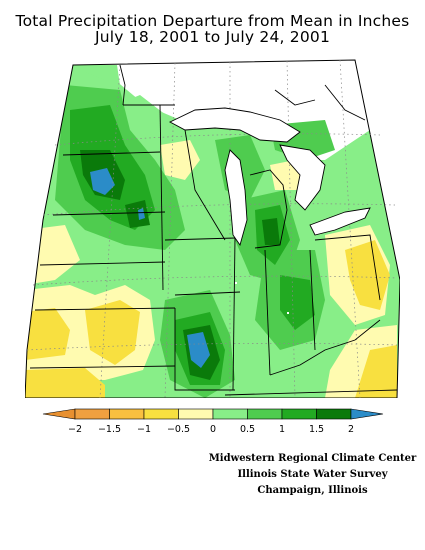 The width and height of the screenshot is (425, 550). I want to click on minnesota-yellow-patch, so click(180, 160).